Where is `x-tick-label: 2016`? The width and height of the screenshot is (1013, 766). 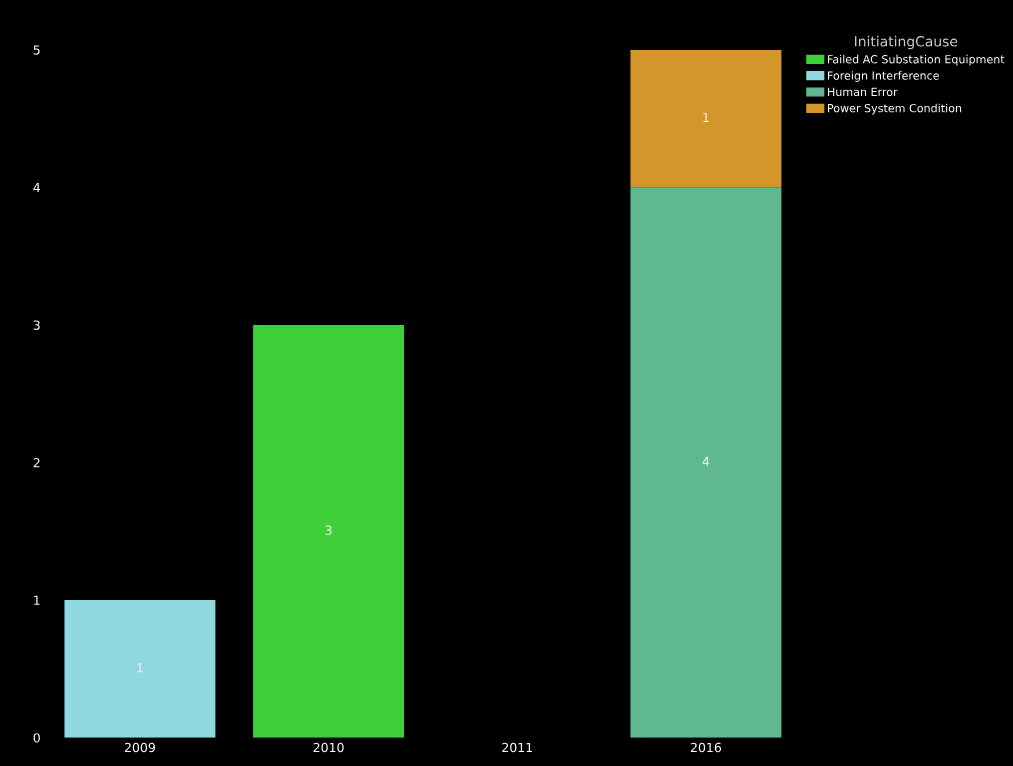
x-tick-label: 2016 is located at coordinates (706, 747).